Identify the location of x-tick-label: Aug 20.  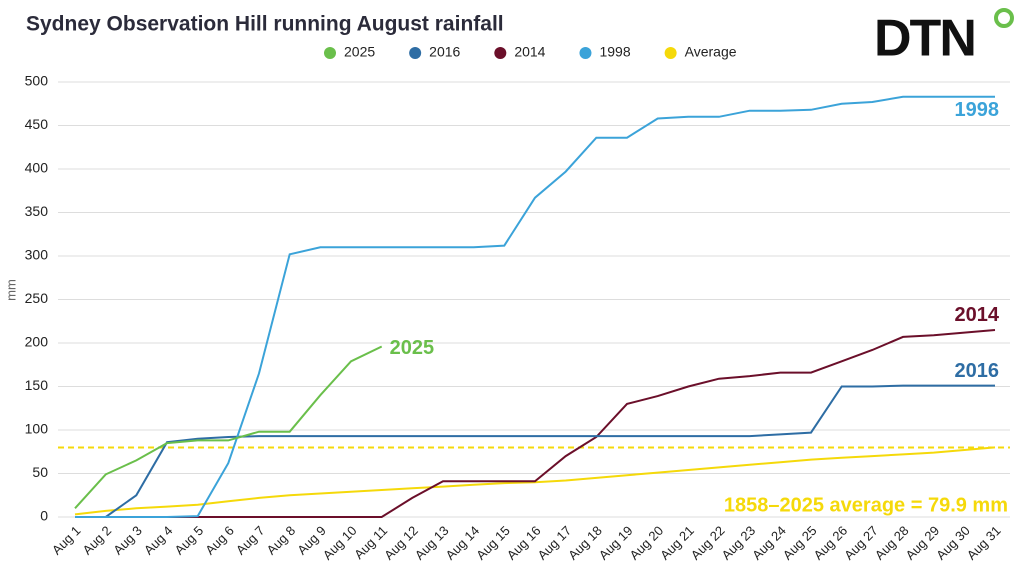
(646, 543).